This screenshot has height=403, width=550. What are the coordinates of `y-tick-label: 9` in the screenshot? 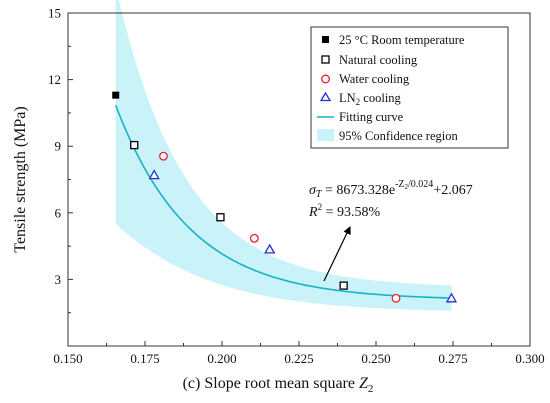 It's located at (58, 146).